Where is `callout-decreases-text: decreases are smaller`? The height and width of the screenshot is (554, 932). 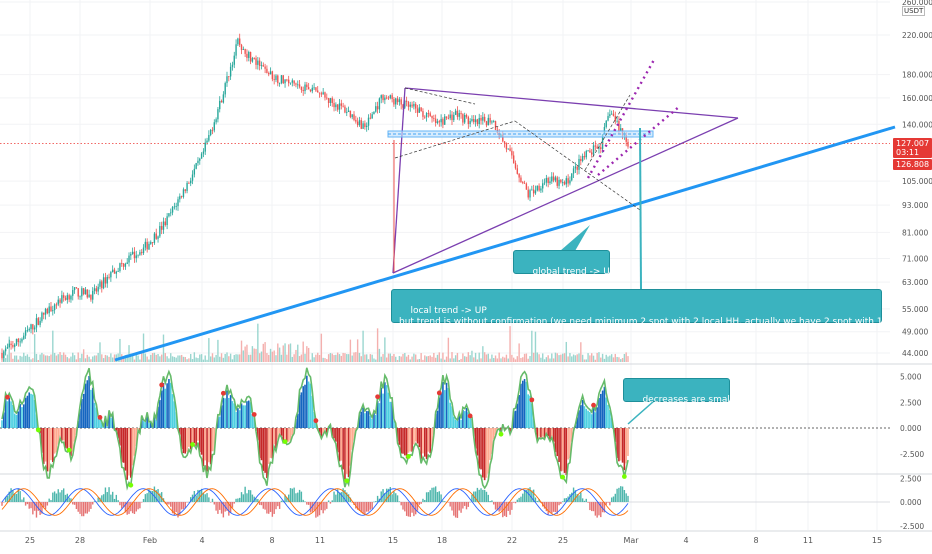 callout-decreases-text: decreases are smaller is located at coordinates (692, 400).